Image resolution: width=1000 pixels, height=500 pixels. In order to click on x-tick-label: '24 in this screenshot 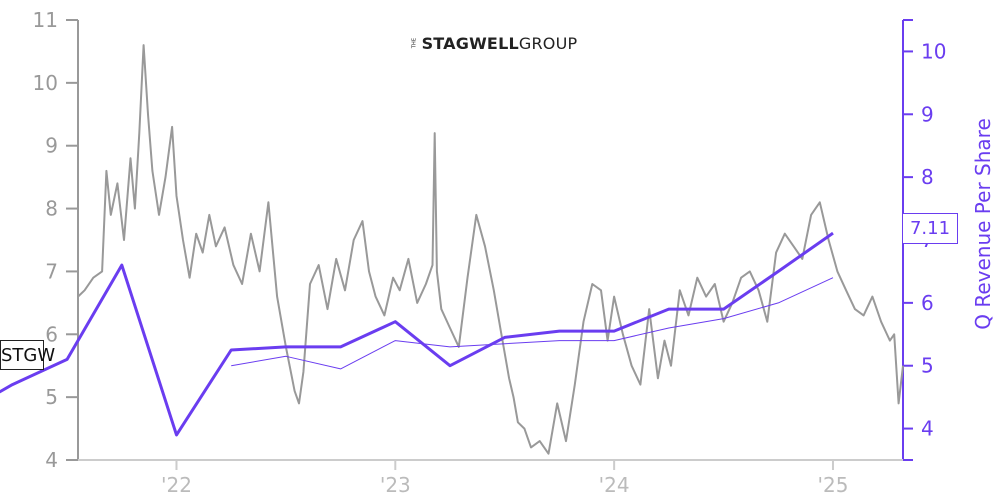, I will do `click(614, 485)`.